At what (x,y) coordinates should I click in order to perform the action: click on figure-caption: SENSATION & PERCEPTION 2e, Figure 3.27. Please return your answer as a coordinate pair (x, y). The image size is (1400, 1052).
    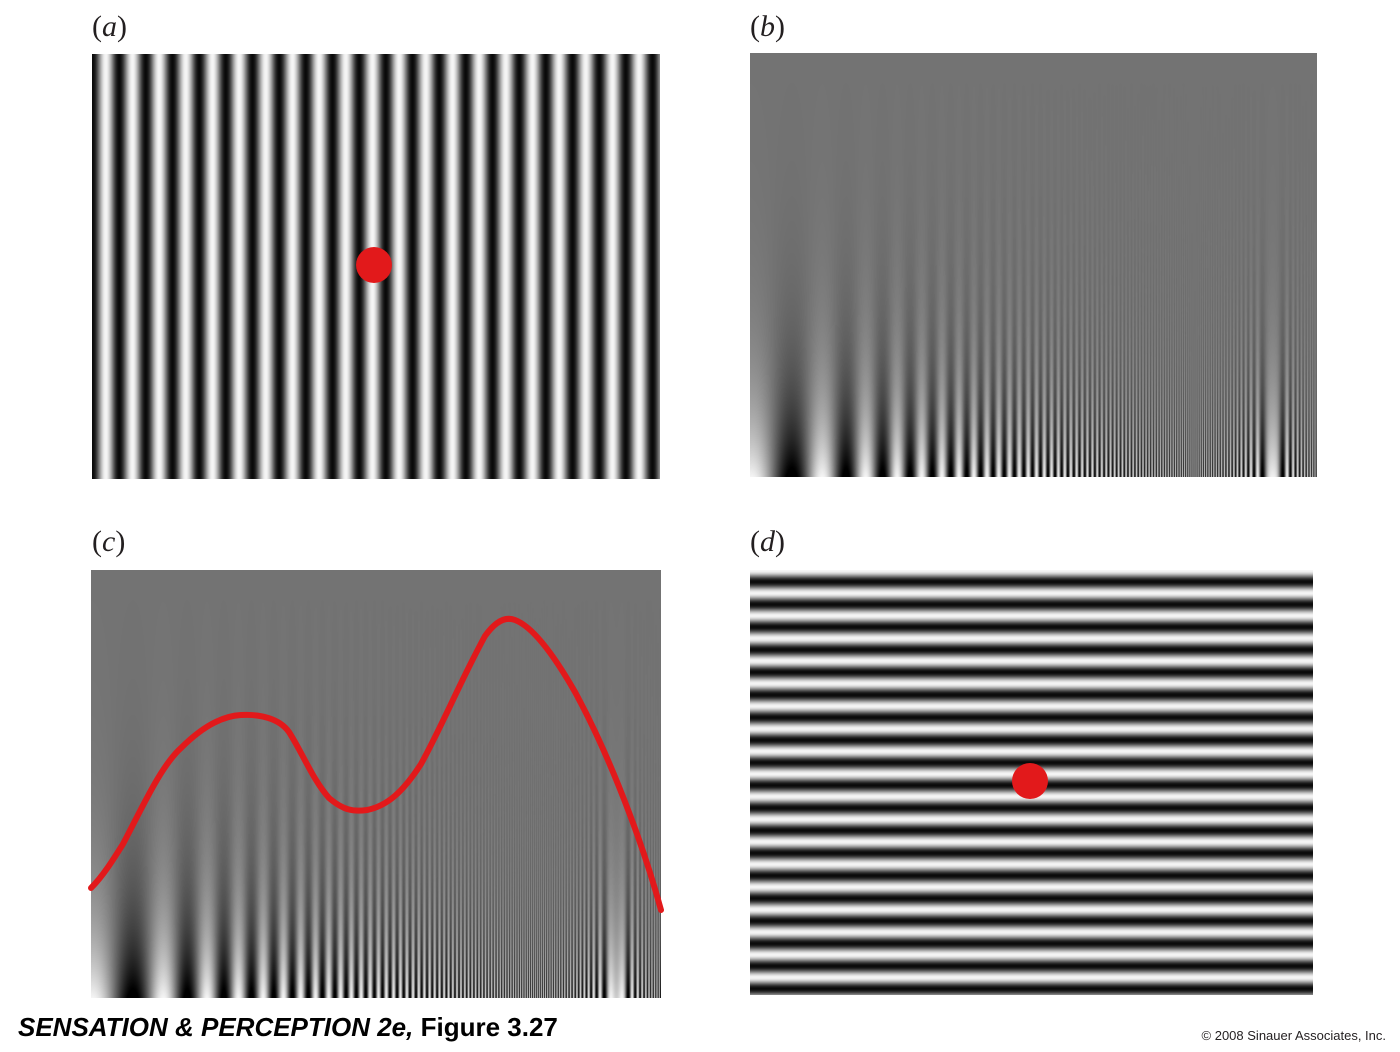
    Looking at the image, I should click on (288, 1027).